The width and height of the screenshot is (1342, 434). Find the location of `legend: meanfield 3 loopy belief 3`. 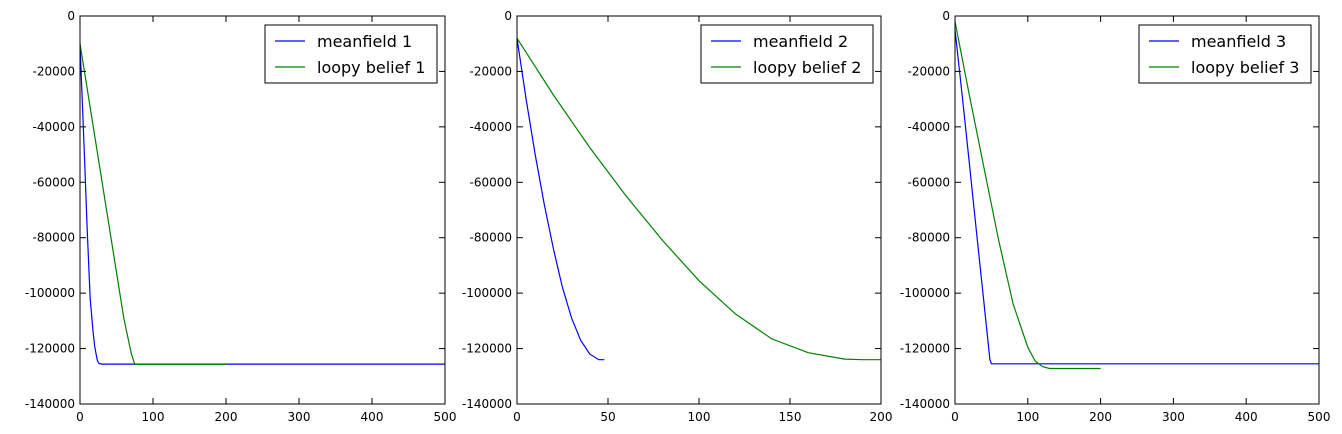

legend: meanfield 3 loopy belief 3 is located at coordinates (1225, 54).